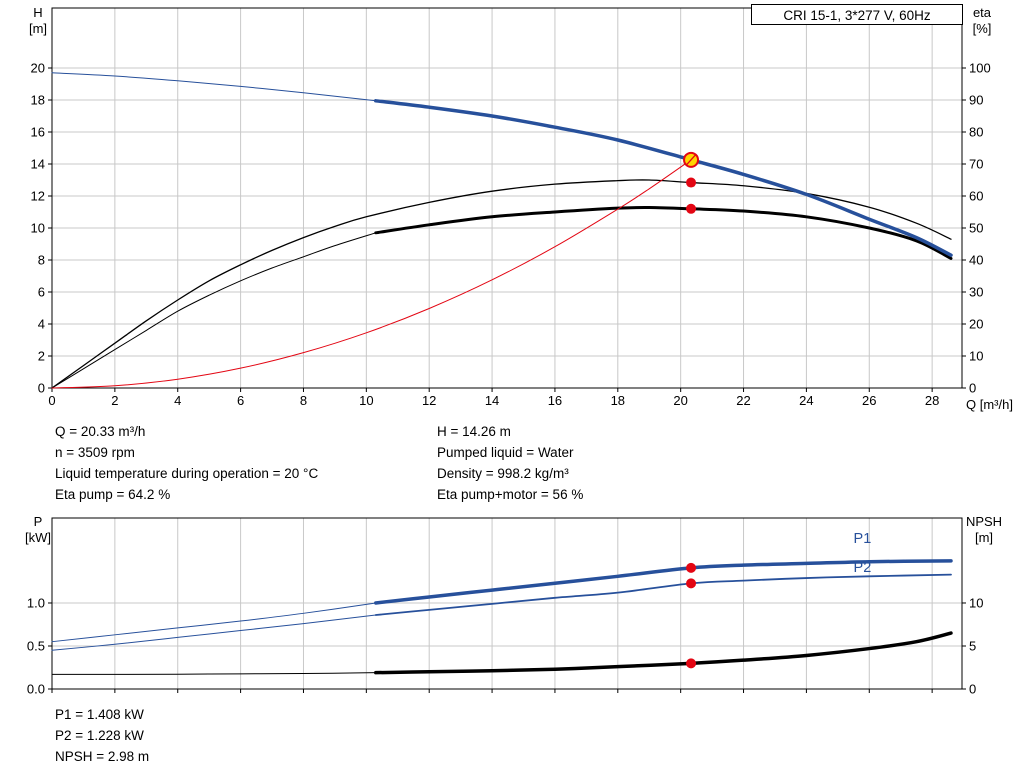 The width and height of the screenshot is (1024, 781). I want to click on y-tick-label-left: 1.0, so click(36, 602).